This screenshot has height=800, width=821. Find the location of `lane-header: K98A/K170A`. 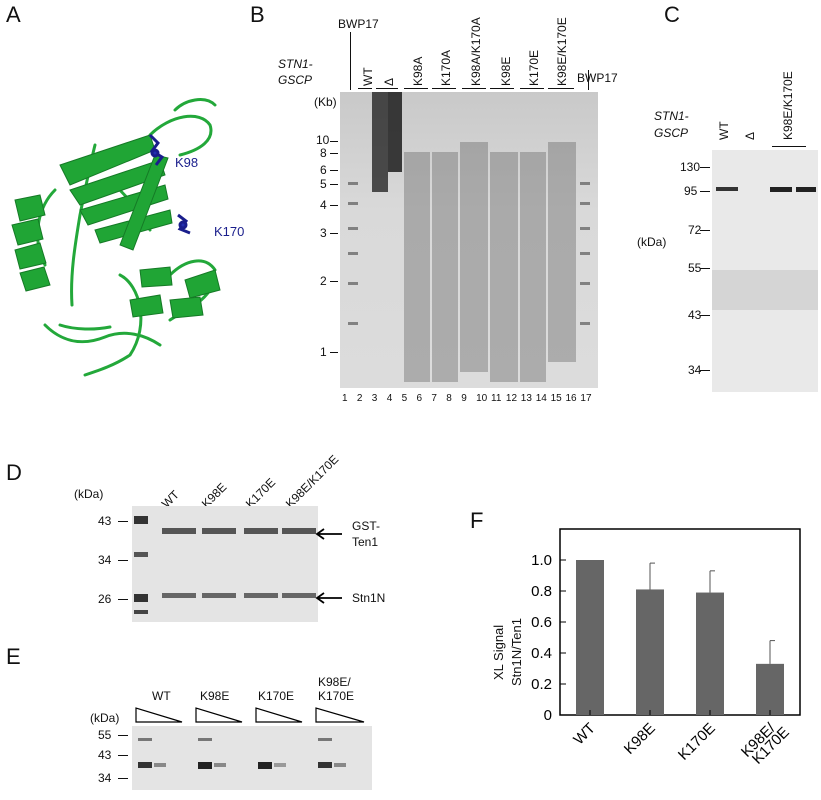

lane-header: K98A/K170A is located at coordinates (476, 51).